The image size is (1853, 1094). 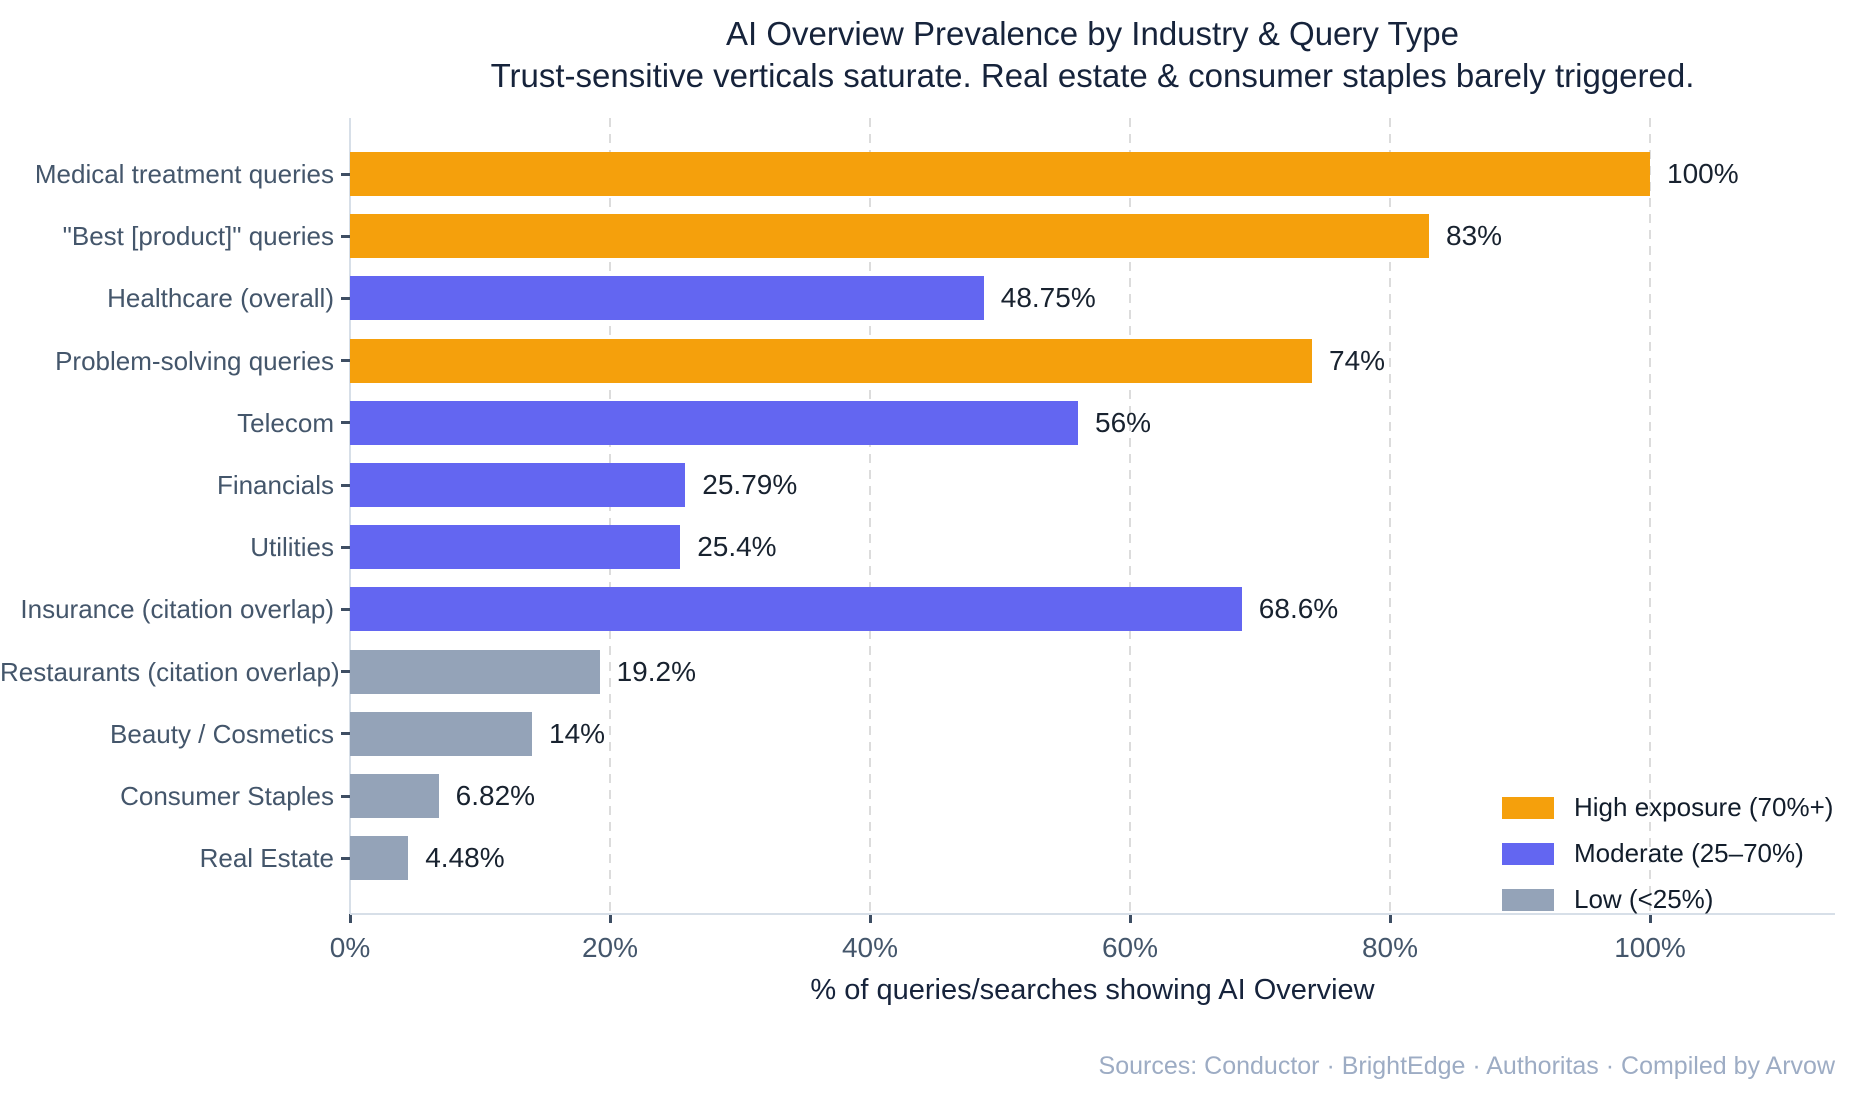 I want to click on category-label: Telecom, so click(x=285, y=422).